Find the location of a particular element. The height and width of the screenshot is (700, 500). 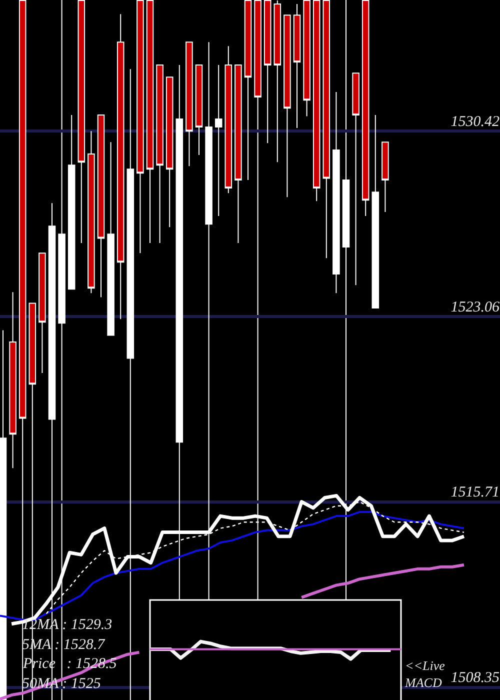

annotation: <<Live MACD is located at coordinates (425, 674).